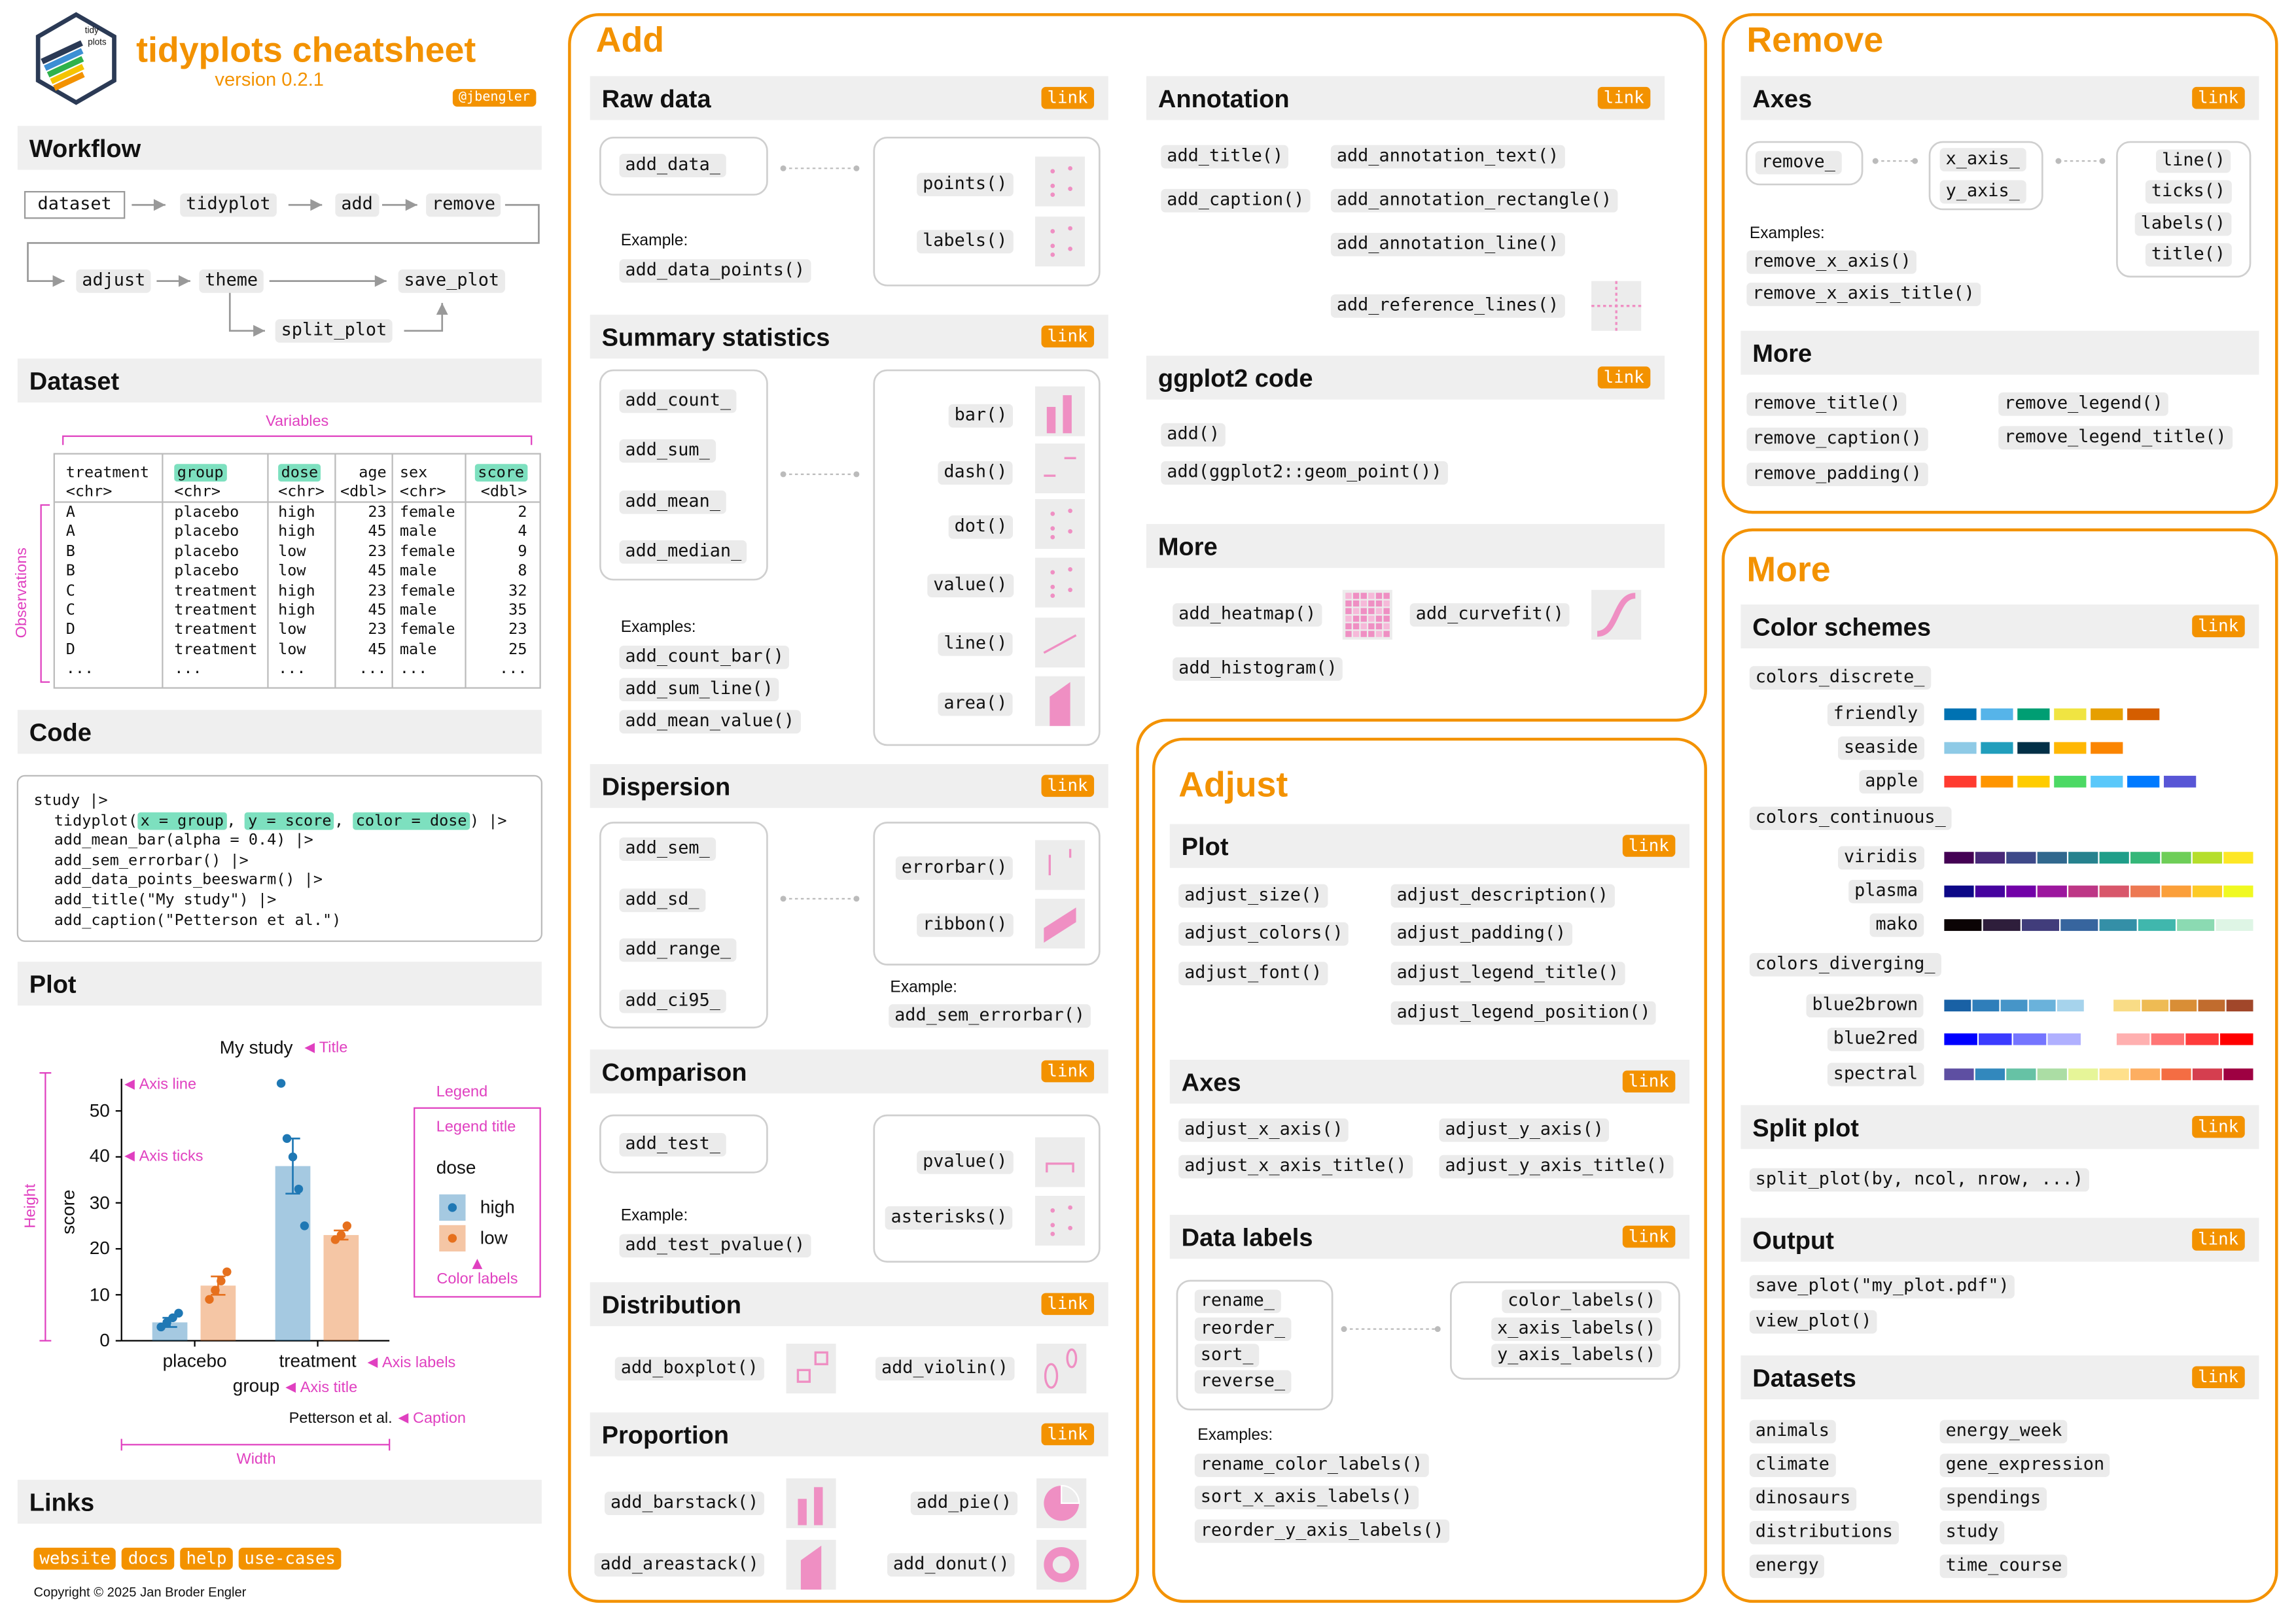 This screenshot has width=2296, height=1623. Describe the element at coordinates (476, 1127) in the screenshot. I see `annotation: Legend title` at that location.